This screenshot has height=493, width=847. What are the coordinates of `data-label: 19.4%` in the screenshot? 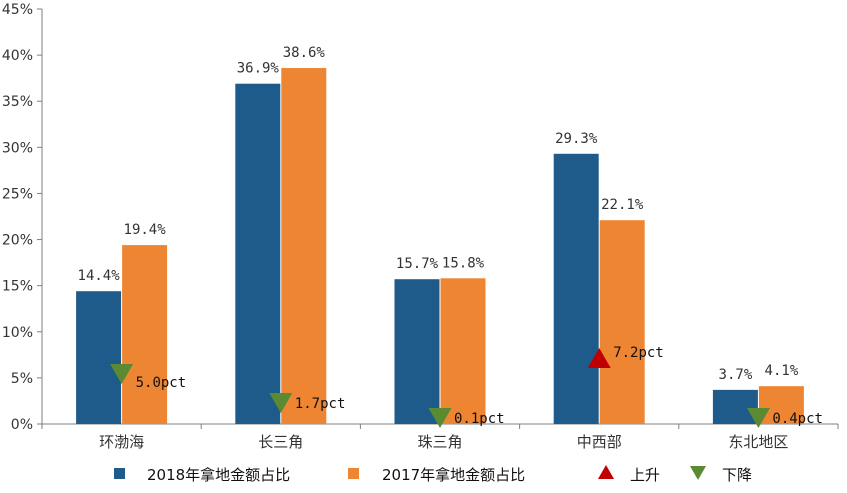 It's located at (145, 230).